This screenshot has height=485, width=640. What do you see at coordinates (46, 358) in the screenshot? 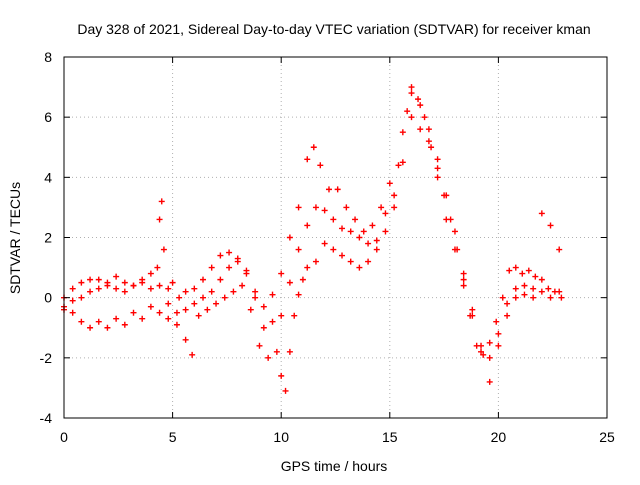
I see `y-tick-label: -2` at bounding box center [46, 358].